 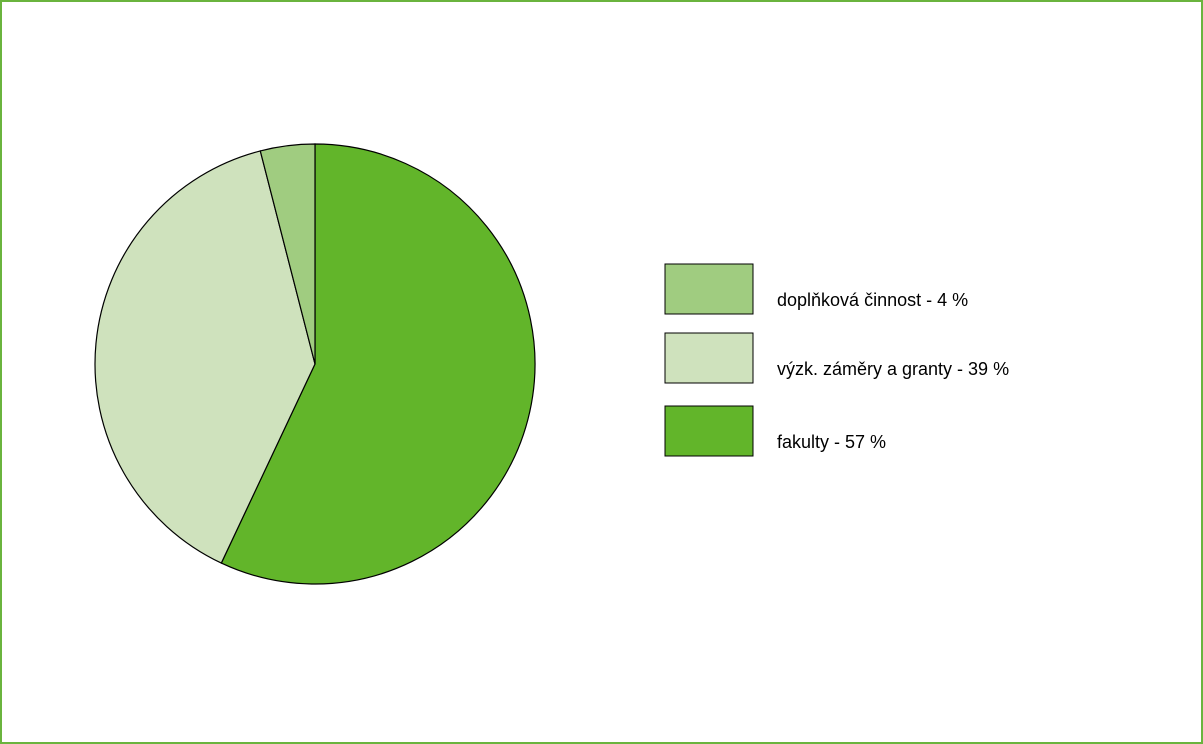 What do you see at coordinates (872, 300) in the screenshot?
I see `legend-label: doplňková činnost - 4 %` at bounding box center [872, 300].